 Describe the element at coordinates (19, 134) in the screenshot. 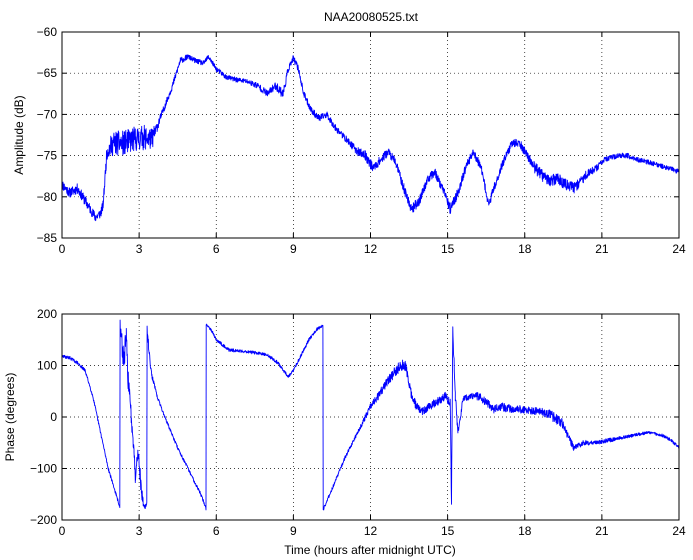

I see `y-axis-label: Amplitude (dB)` at that location.